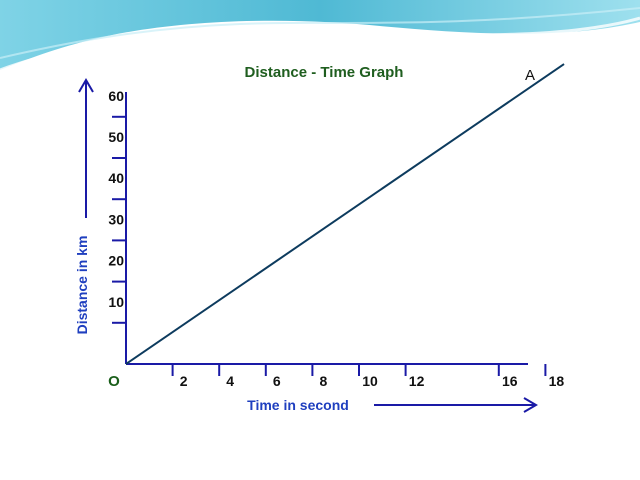  What do you see at coordinates (116, 96) in the screenshot?
I see `y-tick-label: 60` at bounding box center [116, 96].